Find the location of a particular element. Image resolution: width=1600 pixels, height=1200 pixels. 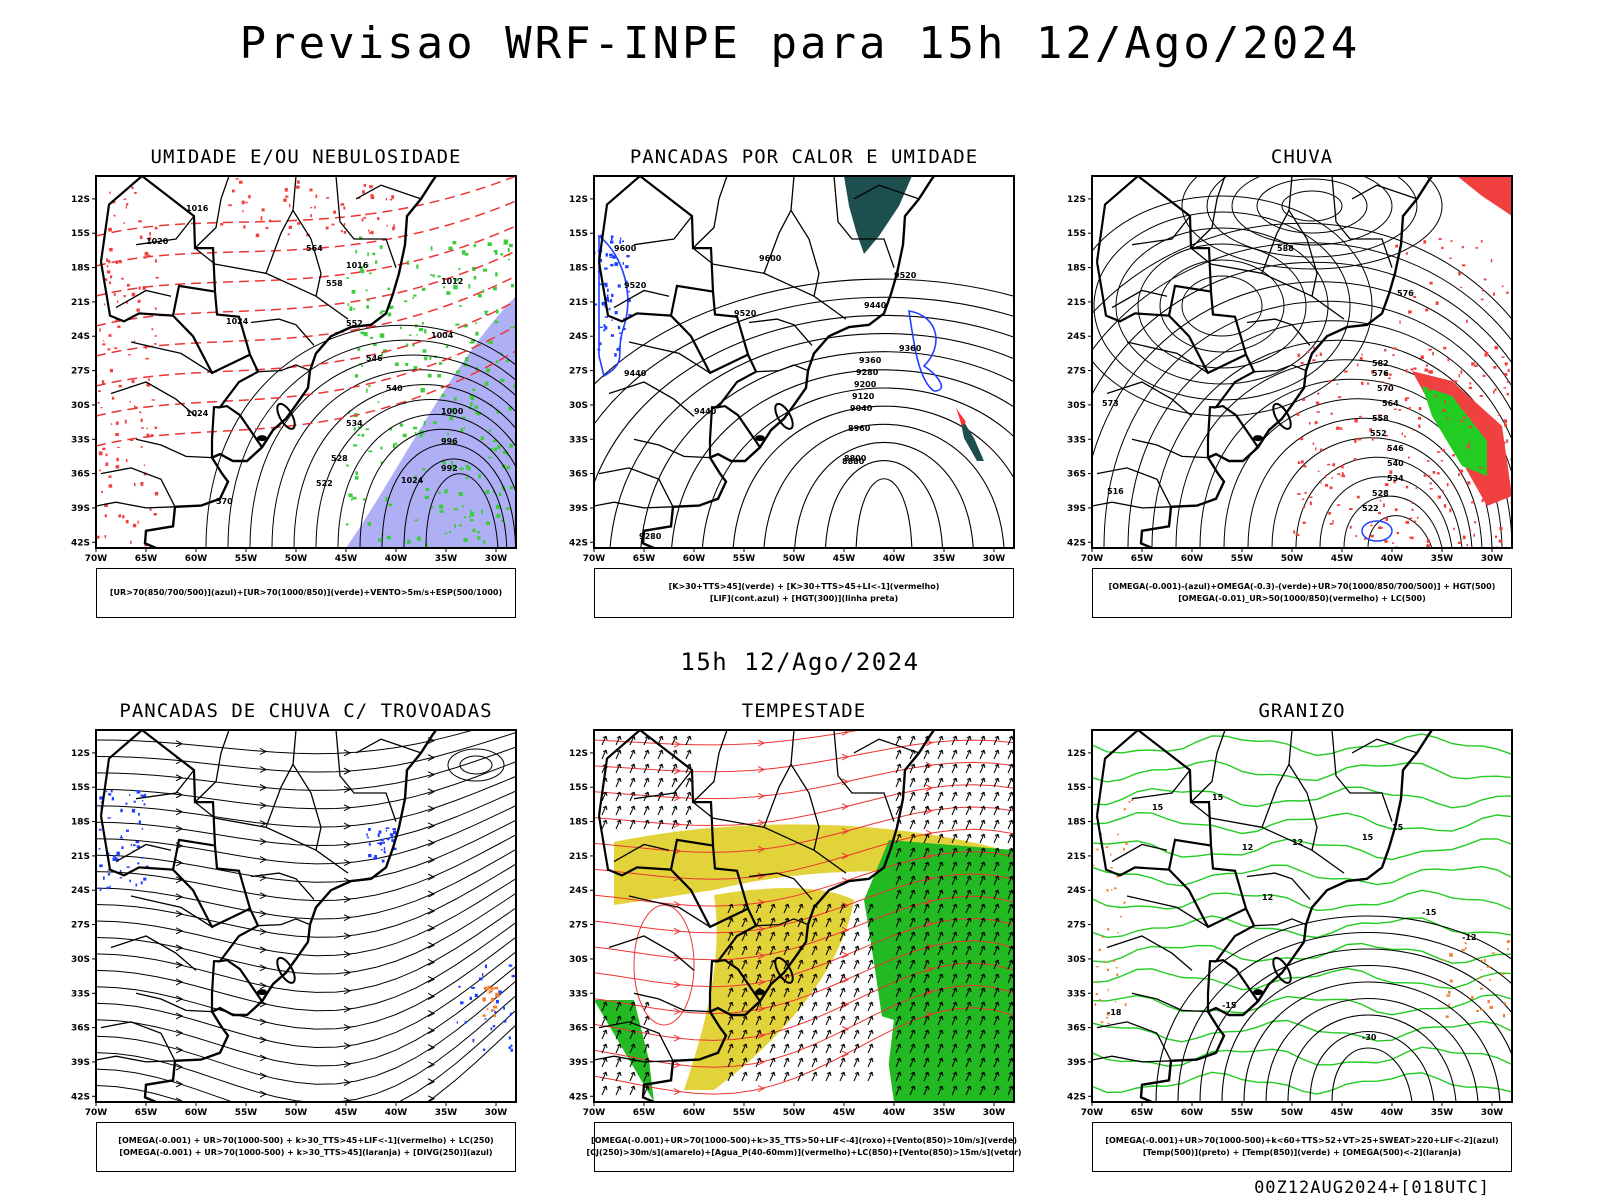

contour-label: 1024 is located at coordinates (237, 321).